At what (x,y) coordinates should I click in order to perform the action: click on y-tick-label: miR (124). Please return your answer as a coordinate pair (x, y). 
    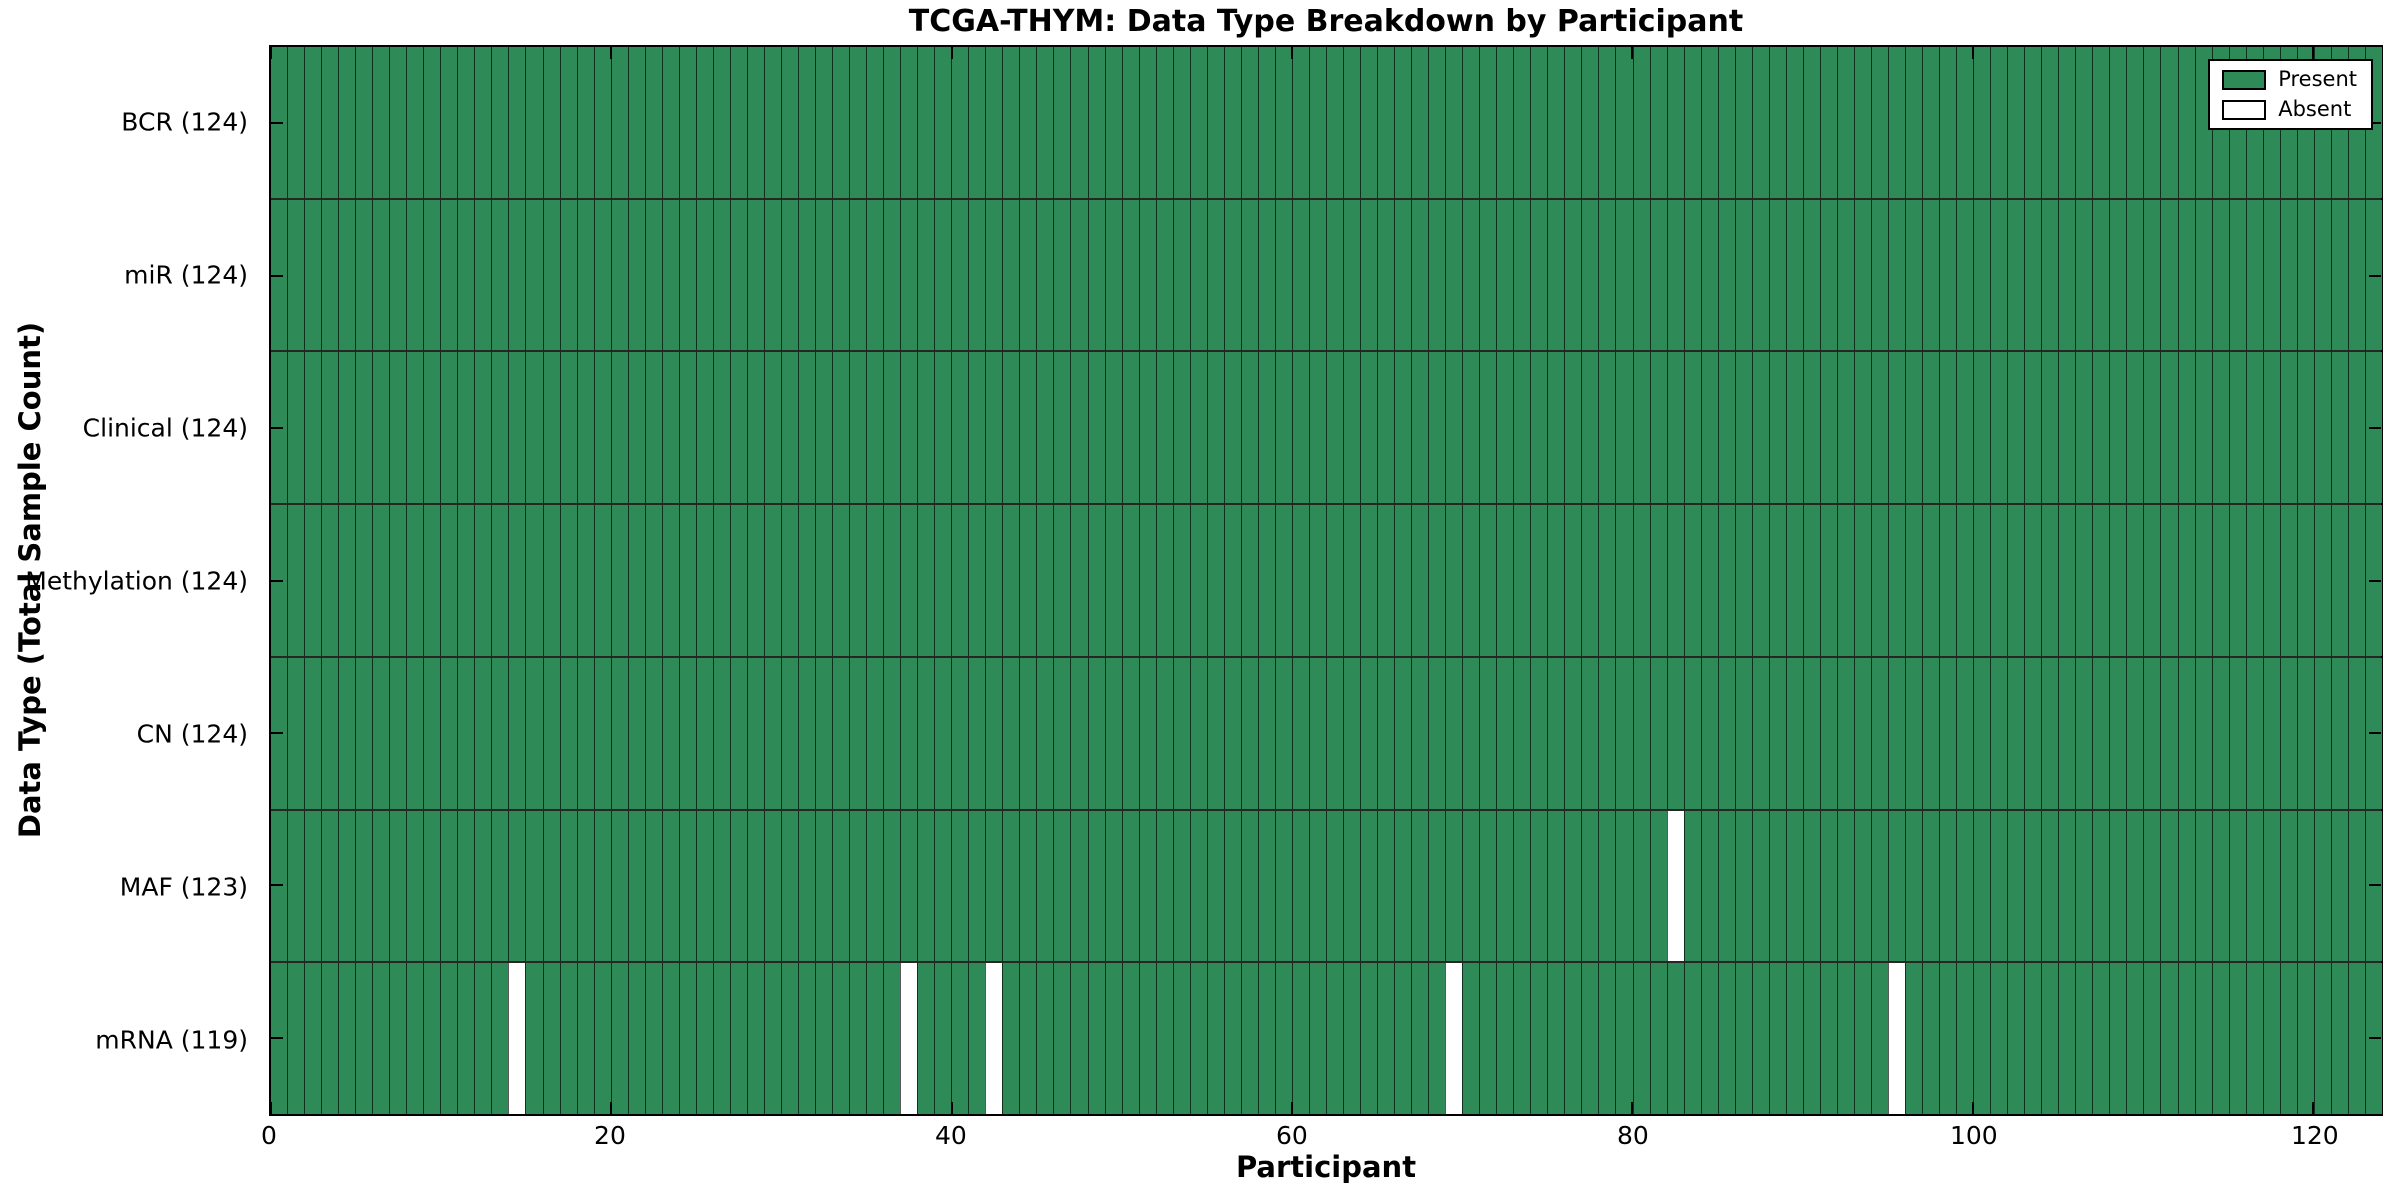
    Looking at the image, I should click on (186, 274).